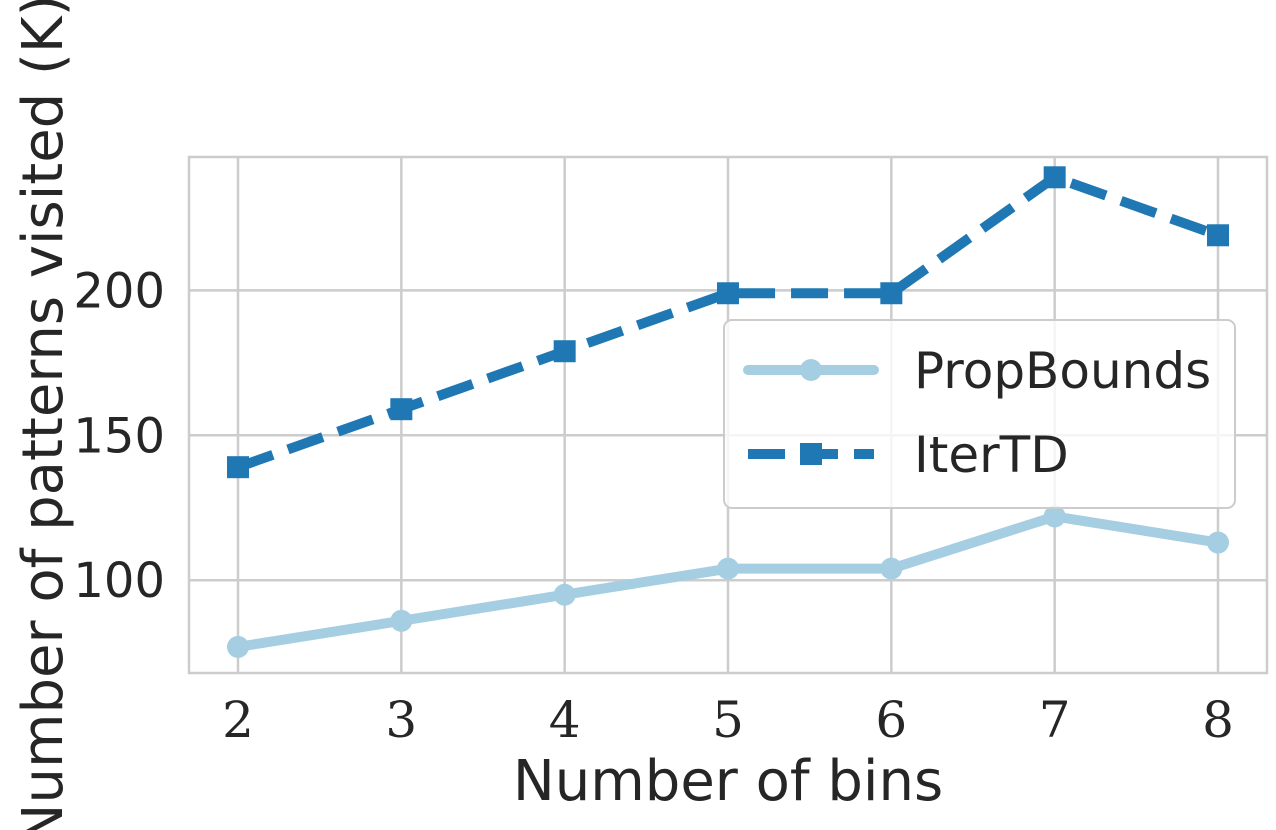 The height and width of the screenshot is (830, 1276). Describe the element at coordinates (119, 581) in the screenshot. I see `y-tick-label: 100` at that location.